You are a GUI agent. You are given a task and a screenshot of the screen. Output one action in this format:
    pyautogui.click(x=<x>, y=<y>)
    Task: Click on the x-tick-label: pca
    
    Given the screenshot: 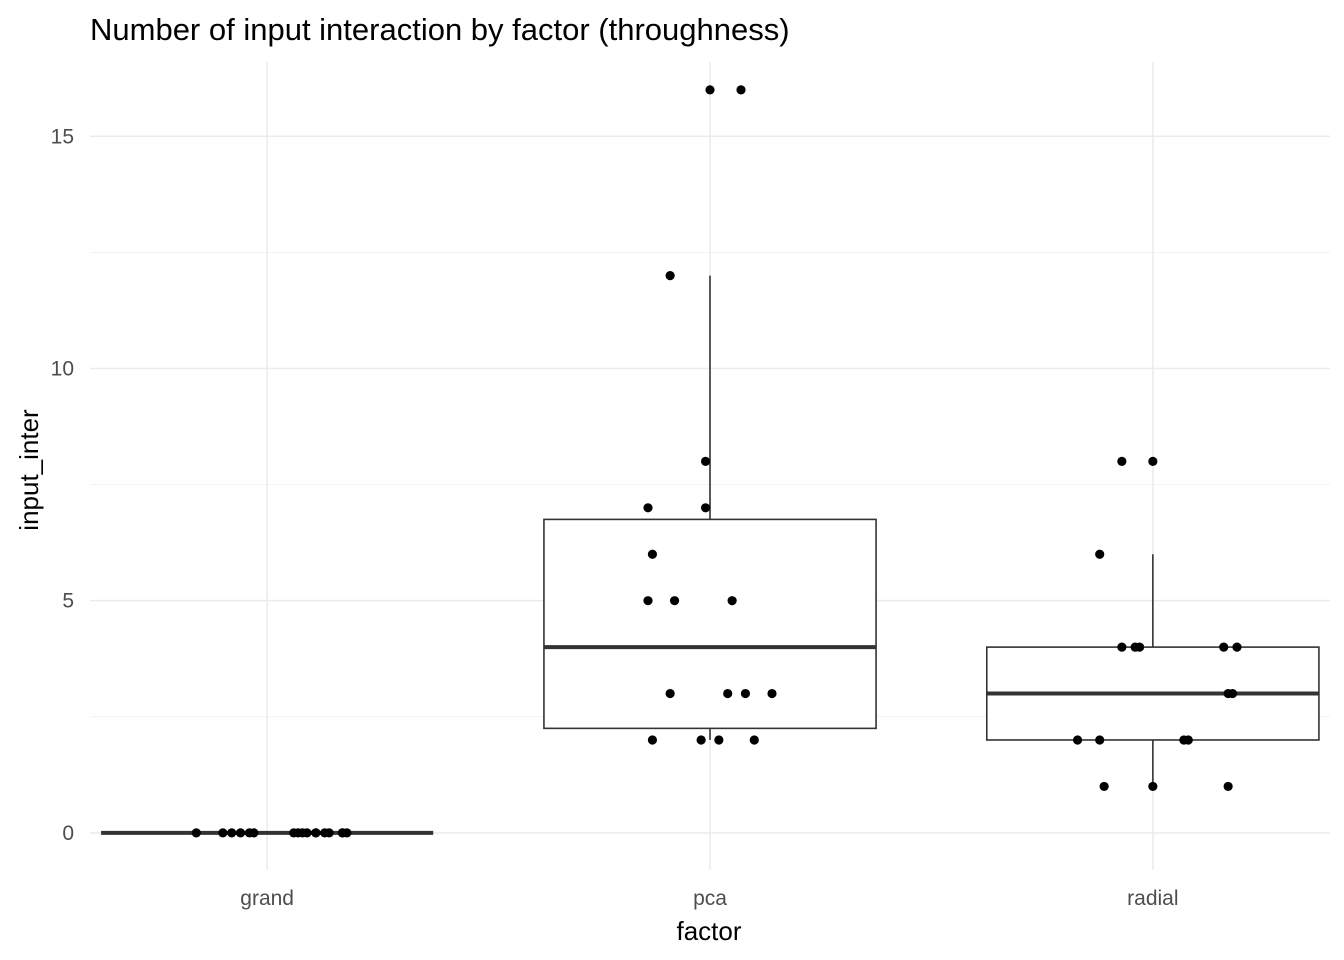 What is the action you would take?
    pyautogui.click(x=710, y=898)
    